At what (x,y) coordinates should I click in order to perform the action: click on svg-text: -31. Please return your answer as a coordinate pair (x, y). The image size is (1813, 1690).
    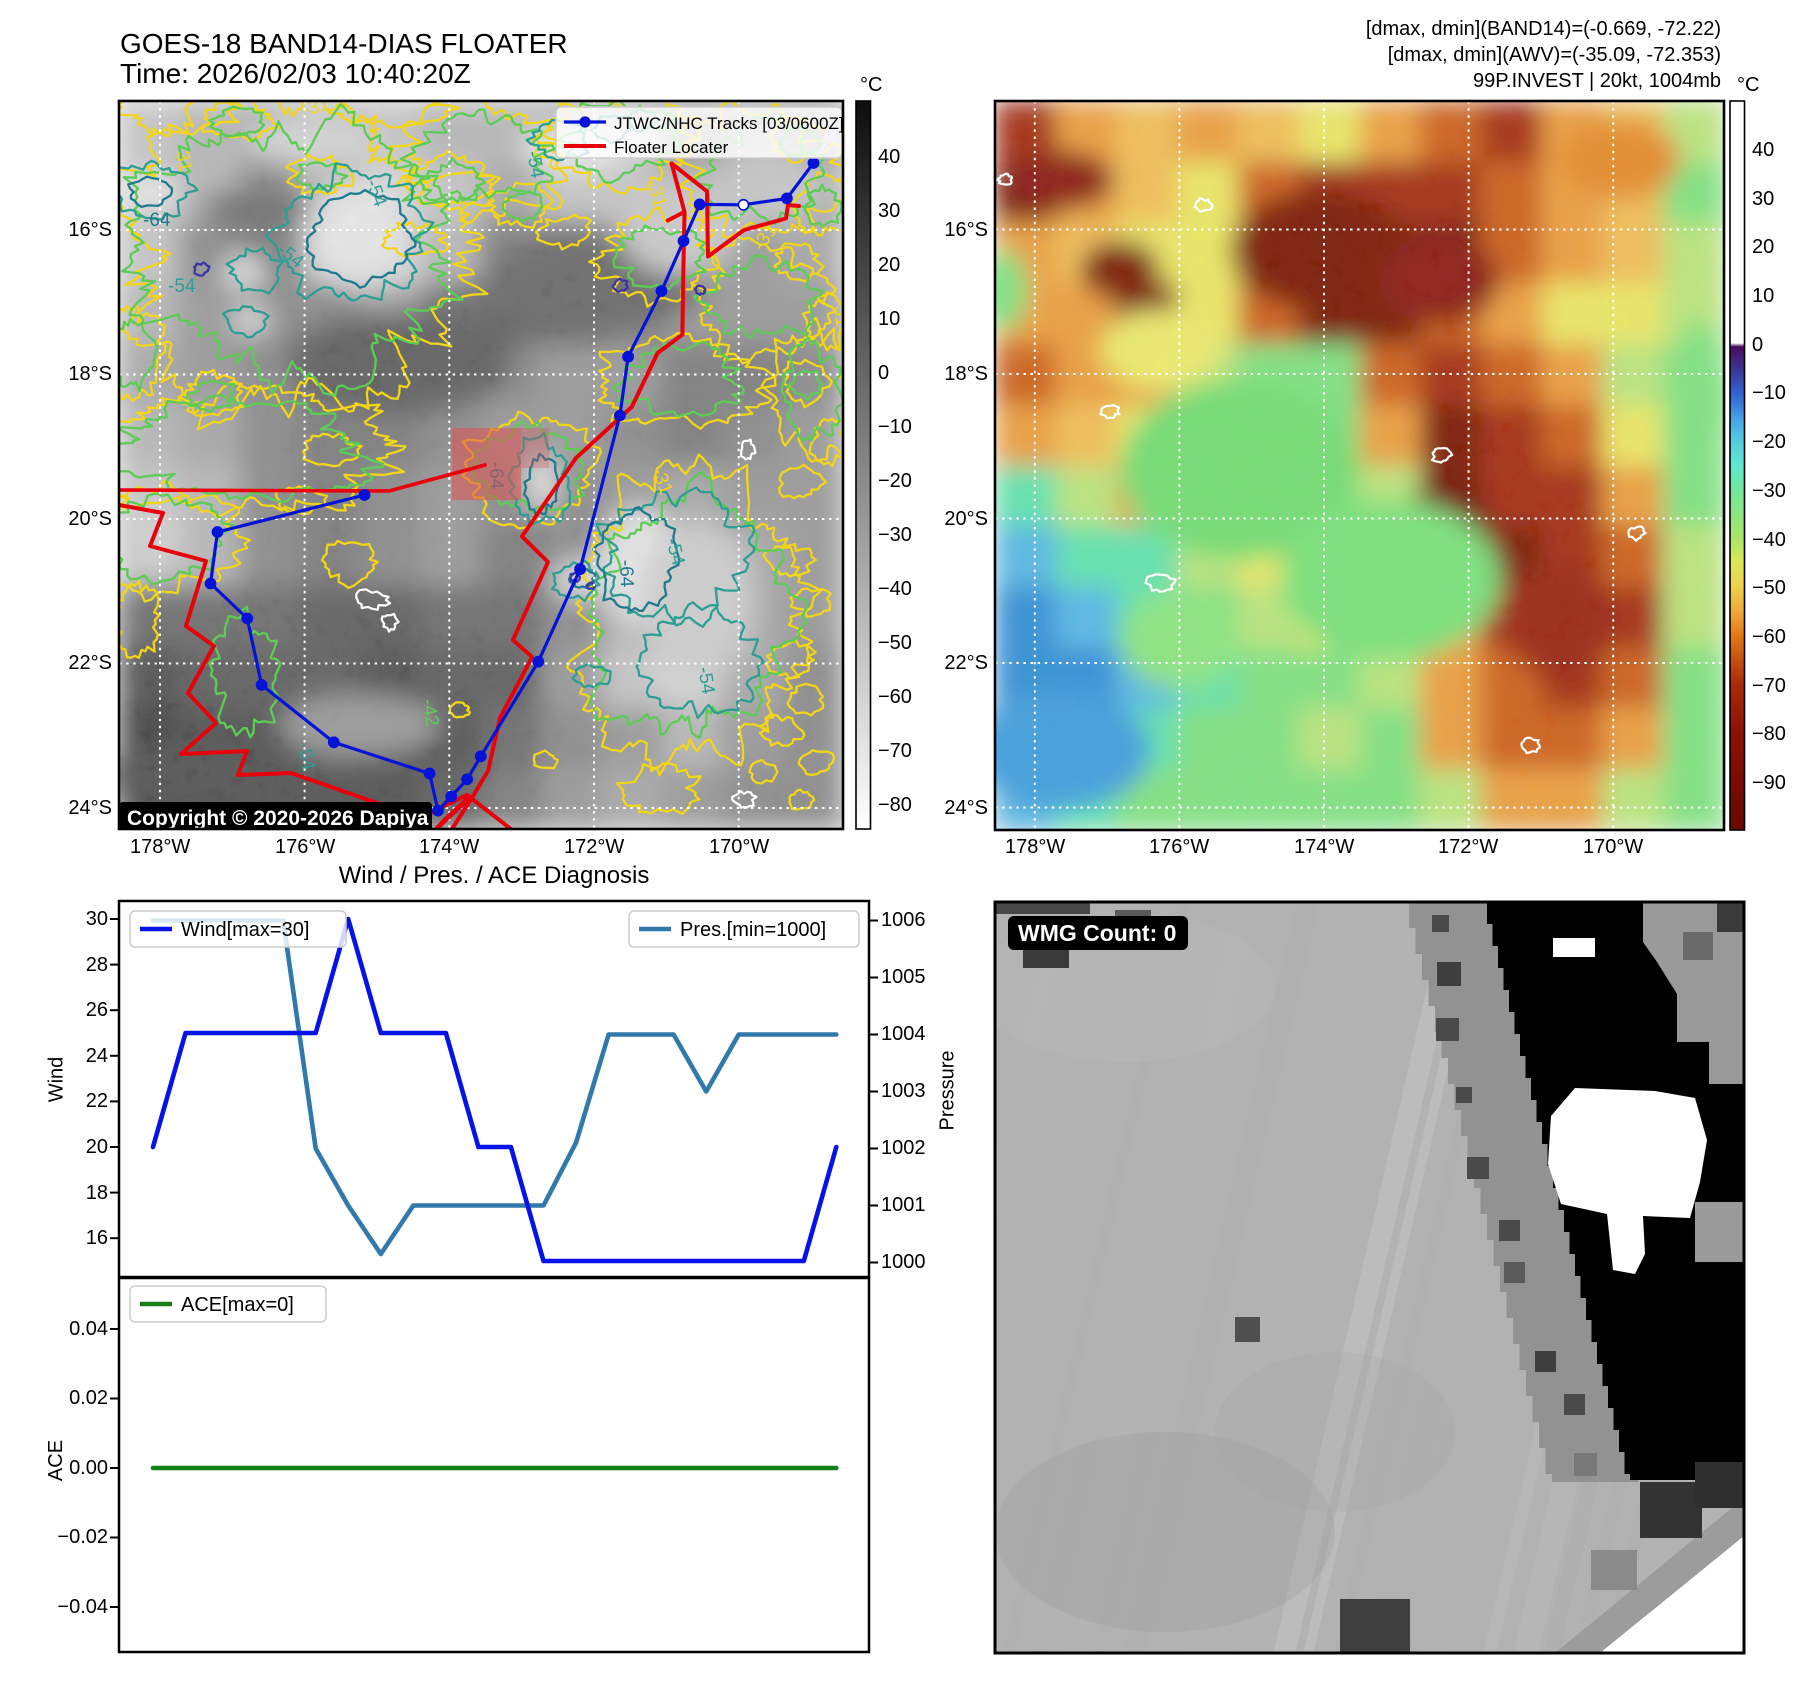
    Looking at the image, I should click on (840, 313).